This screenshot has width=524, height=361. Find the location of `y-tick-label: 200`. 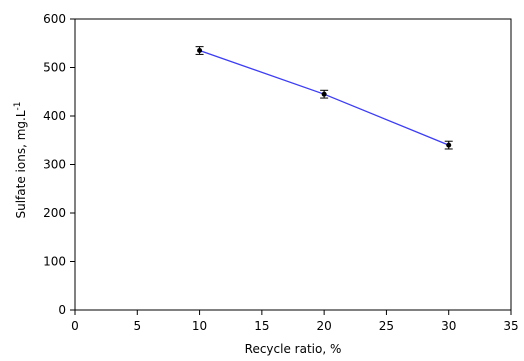

y-tick-label: 200 is located at coordinates (54, 213).